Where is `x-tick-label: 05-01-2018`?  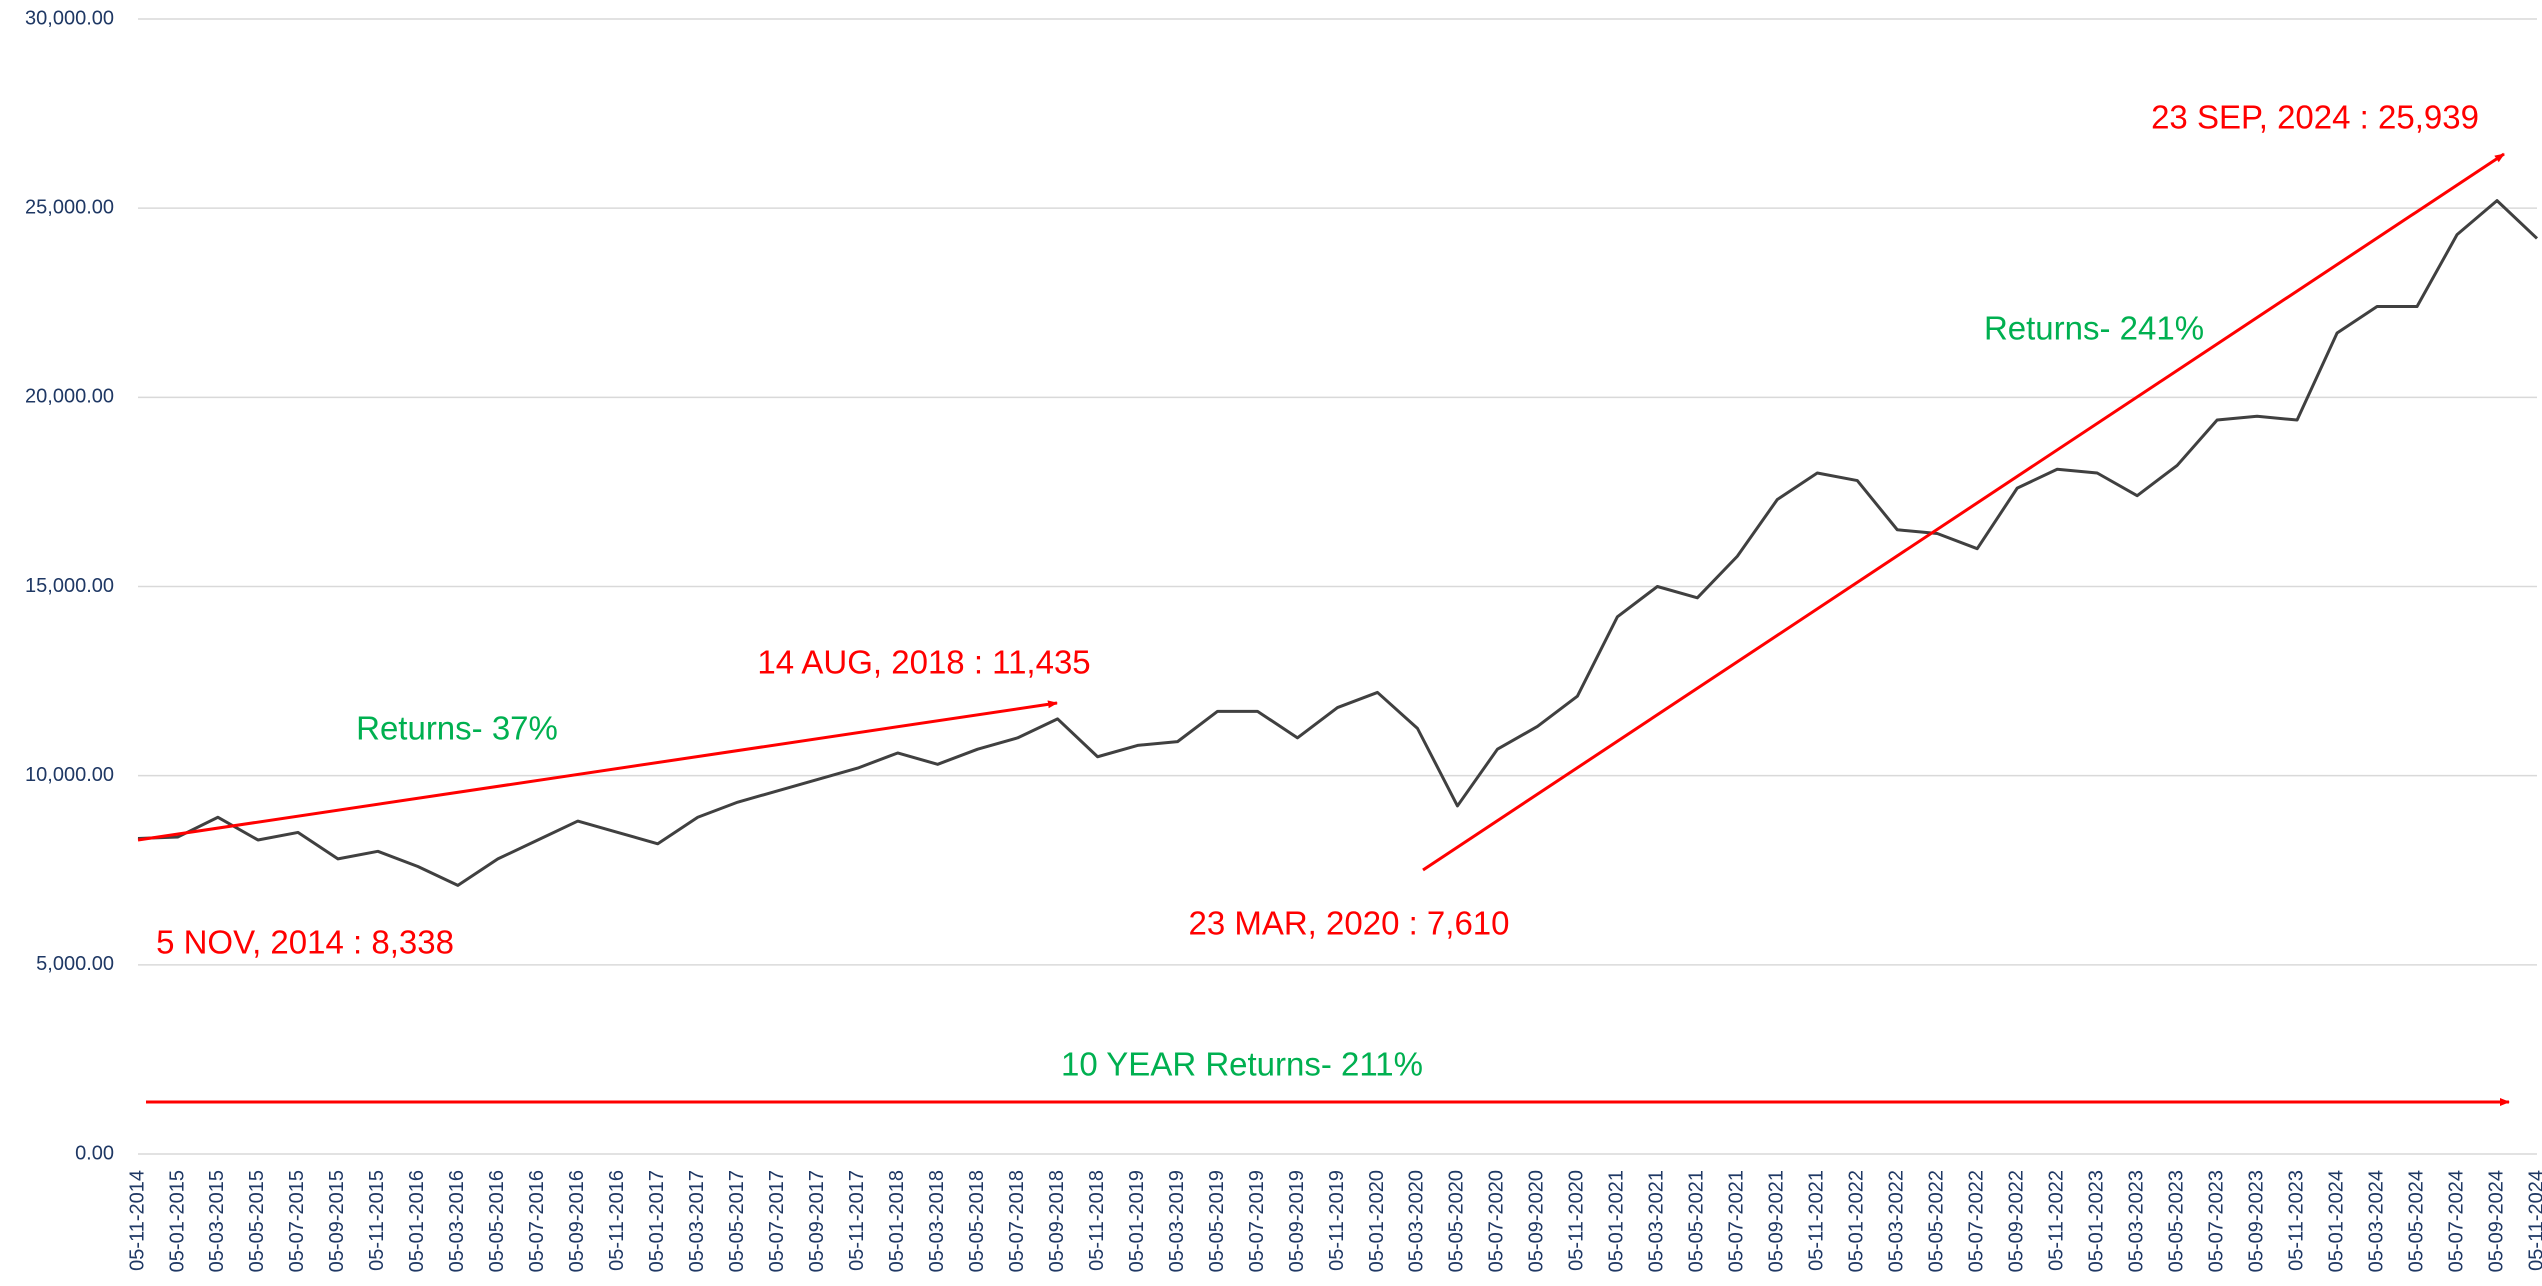 x-tick-label: 05-01-2018 is located at coordinates (897, 1221).